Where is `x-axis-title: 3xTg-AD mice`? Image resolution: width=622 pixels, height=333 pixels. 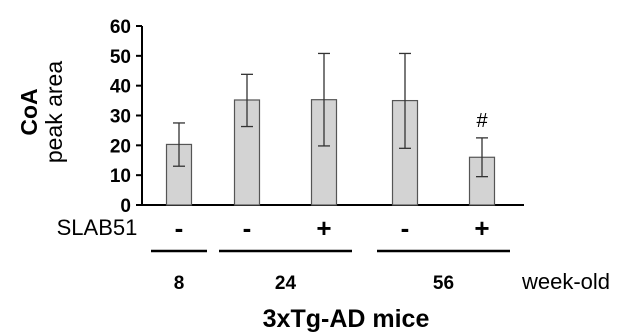
x-axis-title: 3xTg-AD mice is located at coordinates (346, 319).